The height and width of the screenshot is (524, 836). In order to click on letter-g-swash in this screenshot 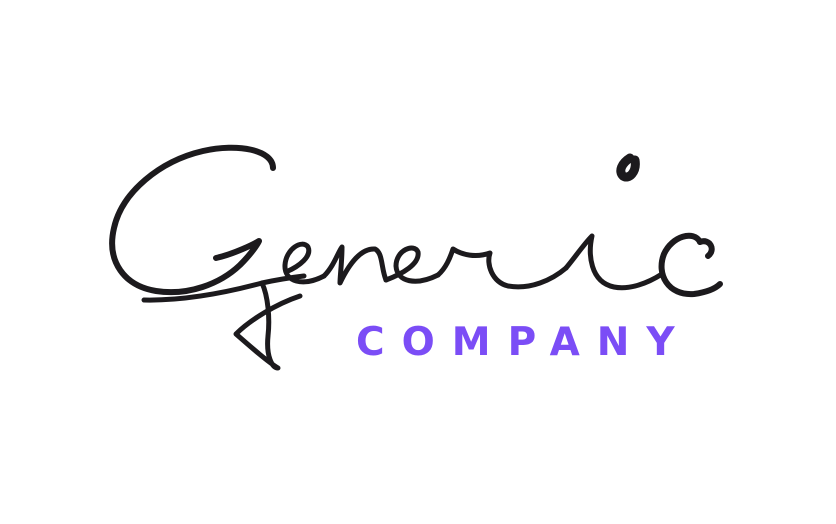, I will do `click(224, 288)`.